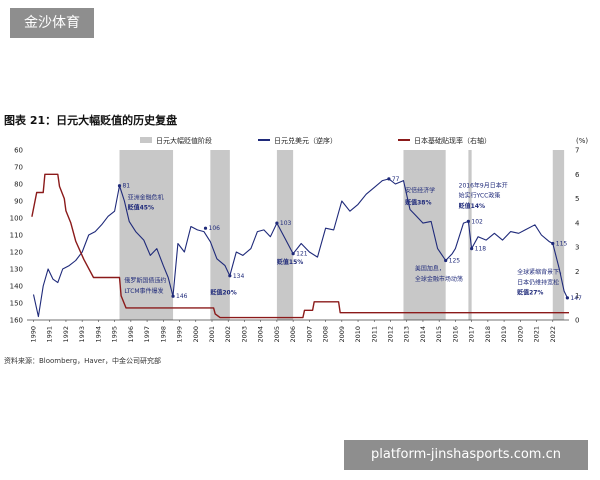 This screenshot has height=480, width=600. Describe the element at coordinates (145, 281) in the screenshot. I see `annotation-note-14: 俄罗斯国债违约` at that location.